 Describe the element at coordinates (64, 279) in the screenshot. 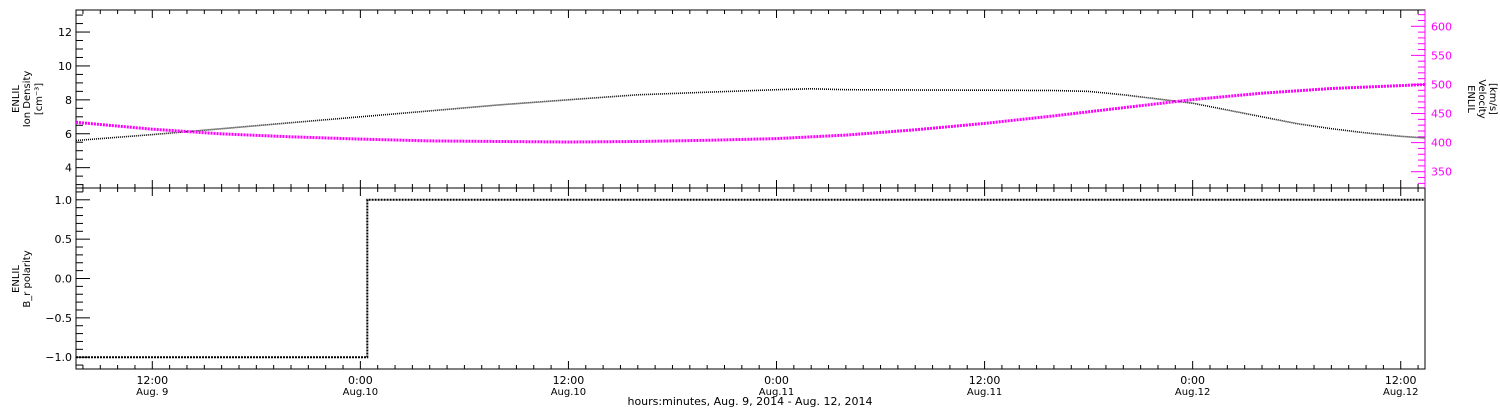

I see `polarity-tick-label: 0.0` at that location.